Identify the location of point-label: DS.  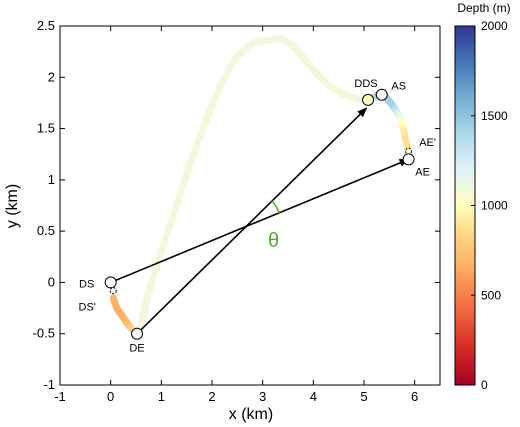
(86, 284).